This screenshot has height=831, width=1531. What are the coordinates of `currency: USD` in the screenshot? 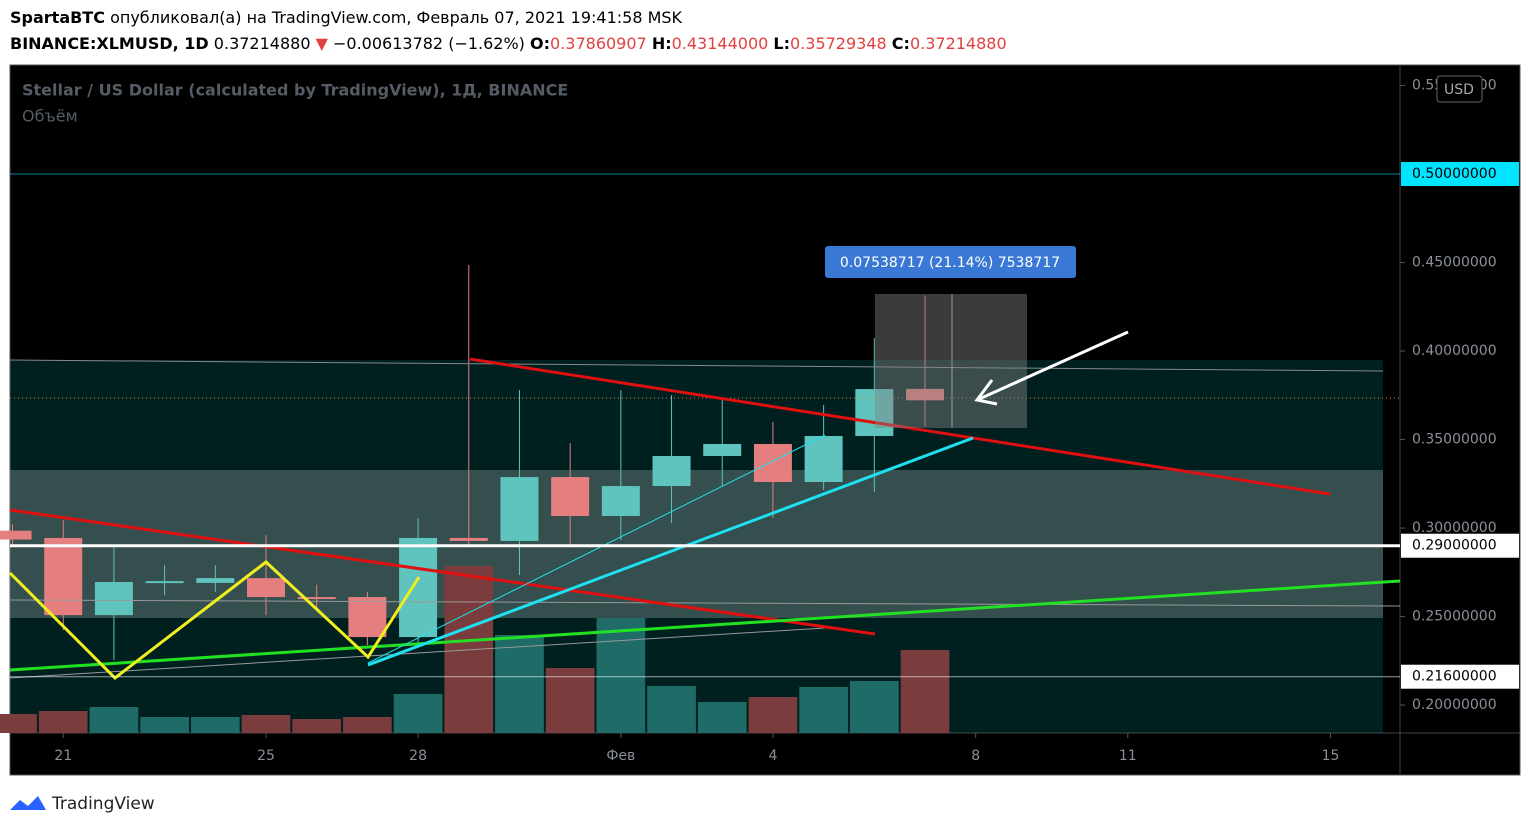 It's located at (1459, 90).